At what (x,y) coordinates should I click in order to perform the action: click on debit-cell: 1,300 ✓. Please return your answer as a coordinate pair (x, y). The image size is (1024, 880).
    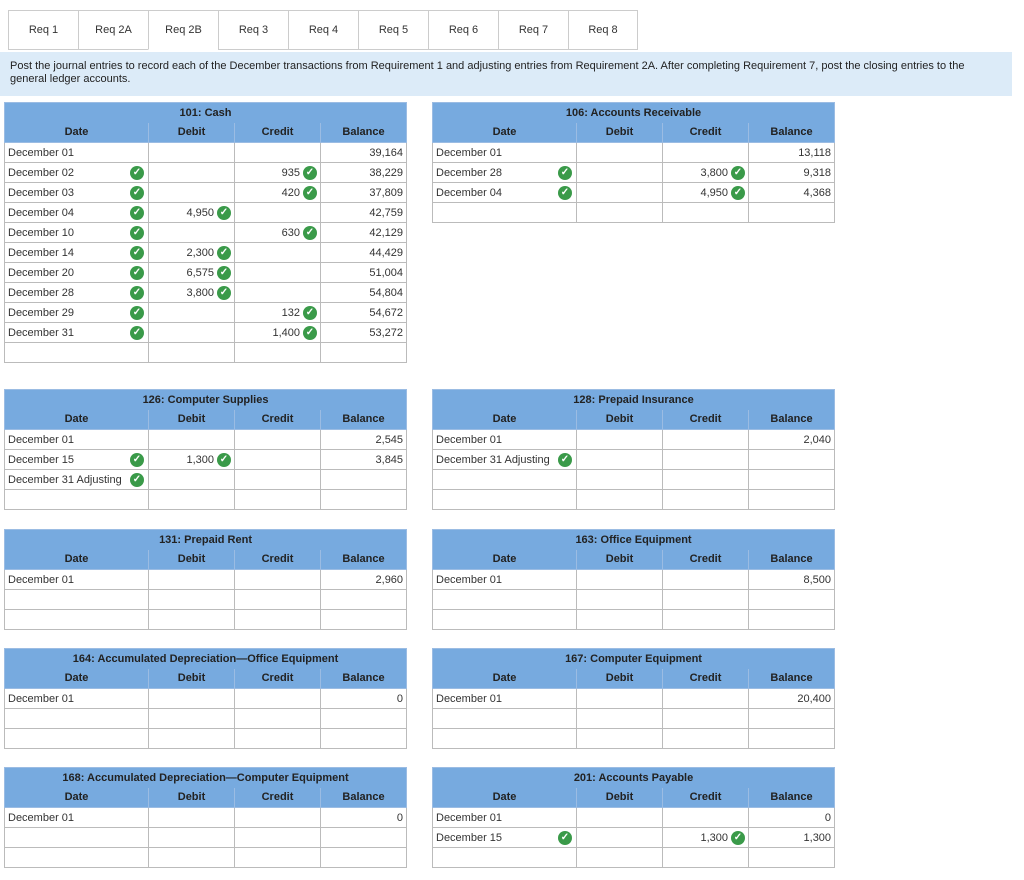
    Looking at the image, I should click on (191, 459).